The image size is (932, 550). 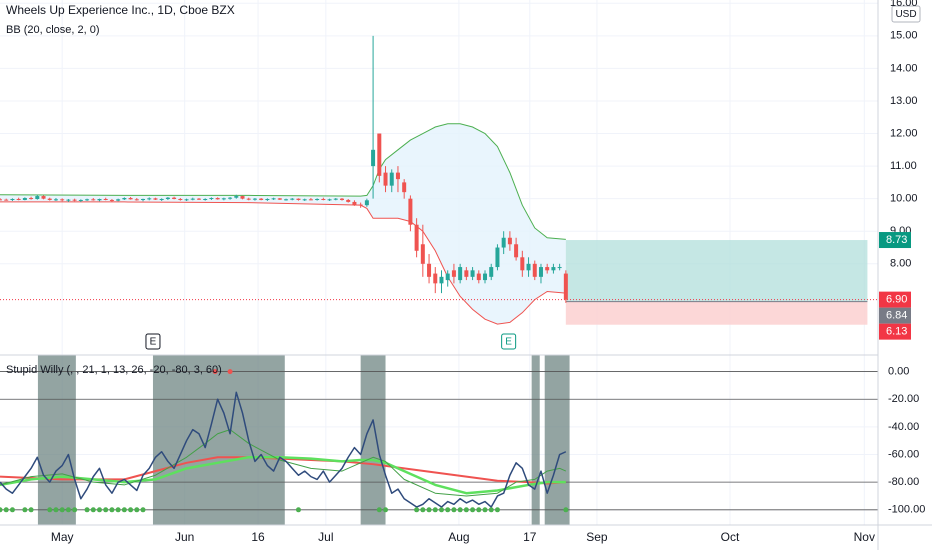 I want to click on x-tick-label: Oct, so click(x=730, y=537).